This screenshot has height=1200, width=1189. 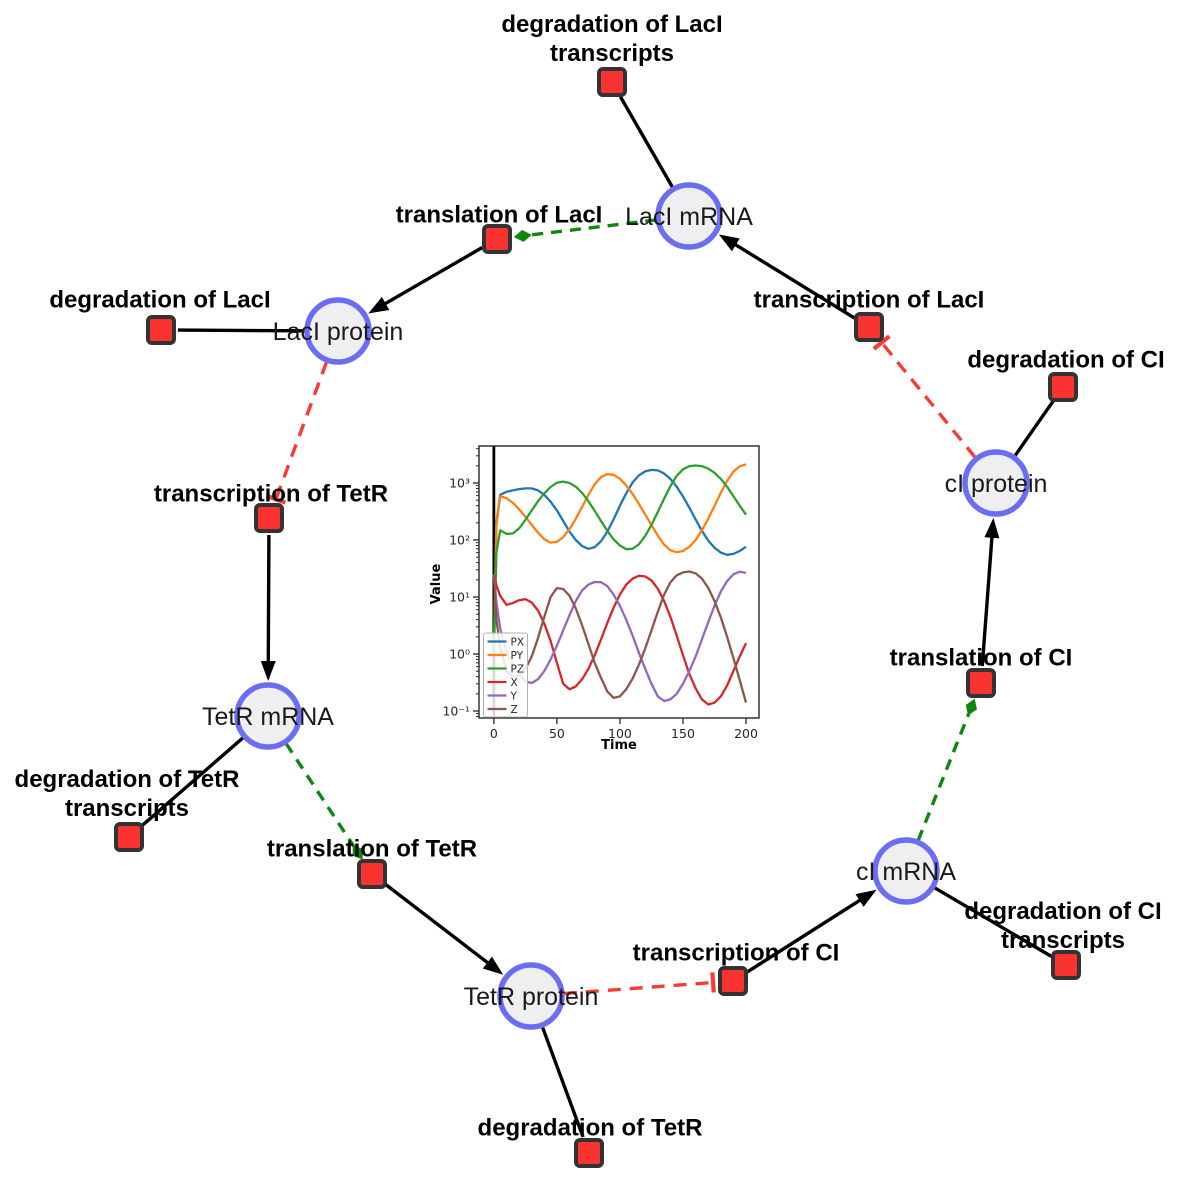 I want to click on species-label-laci_mrna: LacI mRNA, so click(x=689, y=217).